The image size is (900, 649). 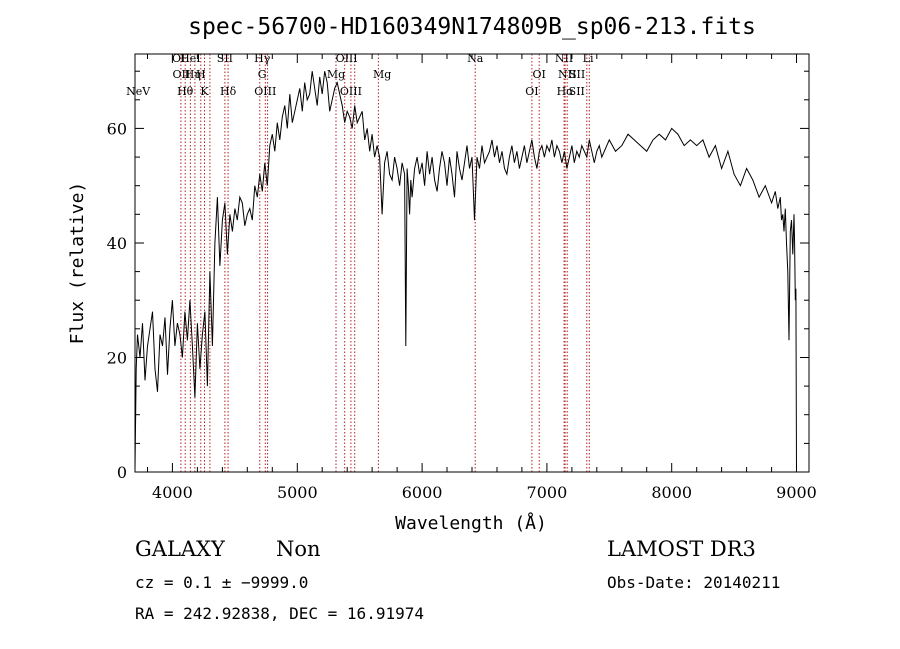 I want to click on spectral-line-label: Hθ, so click(x=185, y=91).